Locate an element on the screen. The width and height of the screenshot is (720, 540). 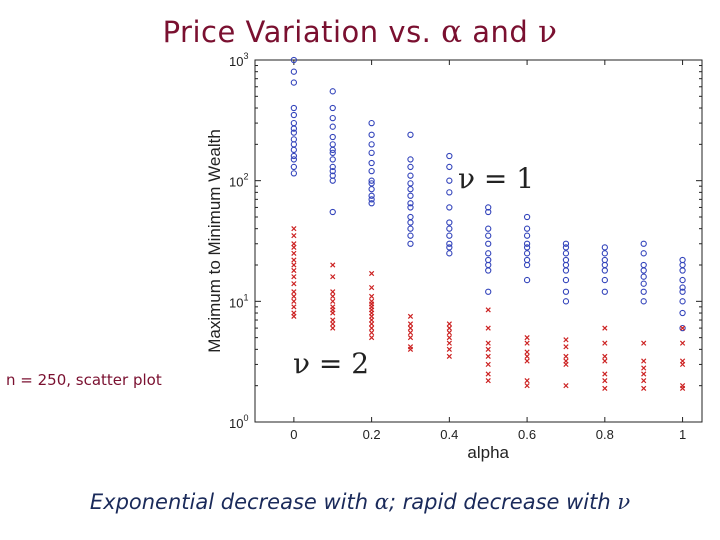
x-tick-label: 1 is located at coordinates (682, 434).